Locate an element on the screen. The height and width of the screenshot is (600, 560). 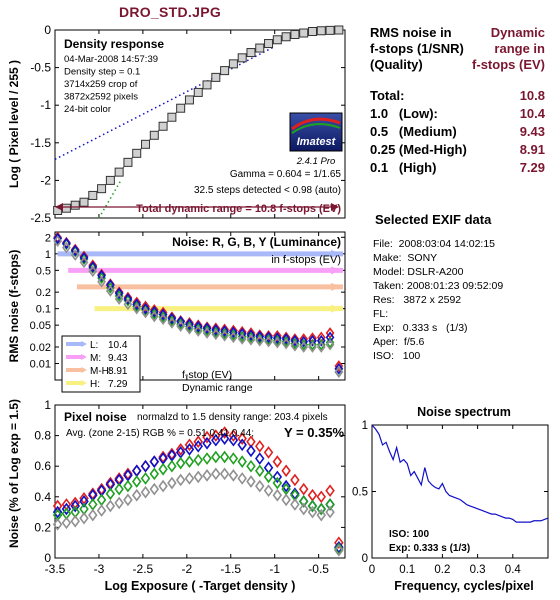
pixel-ytick-label: 0.8 is located at coordinates (42, 436).